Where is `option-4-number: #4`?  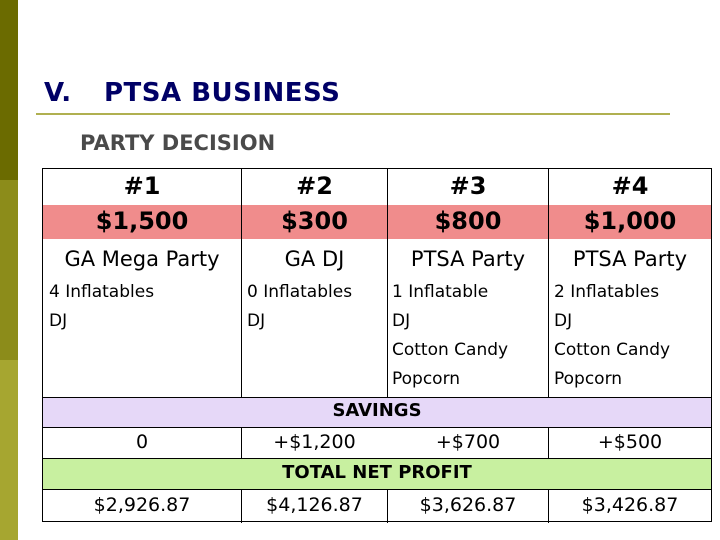 option-4-number: #4 is located at coordinates (630, 186).